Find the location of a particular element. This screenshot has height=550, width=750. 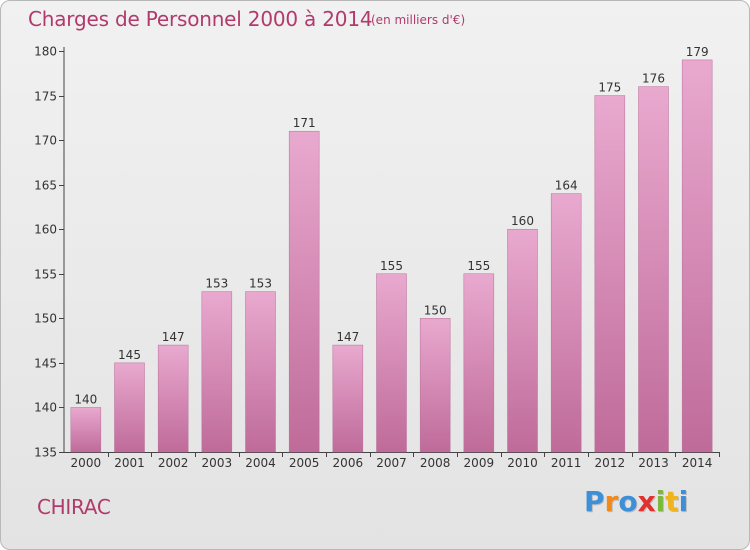

x-tick-label: 2003 is located at coordinates (217, 463).